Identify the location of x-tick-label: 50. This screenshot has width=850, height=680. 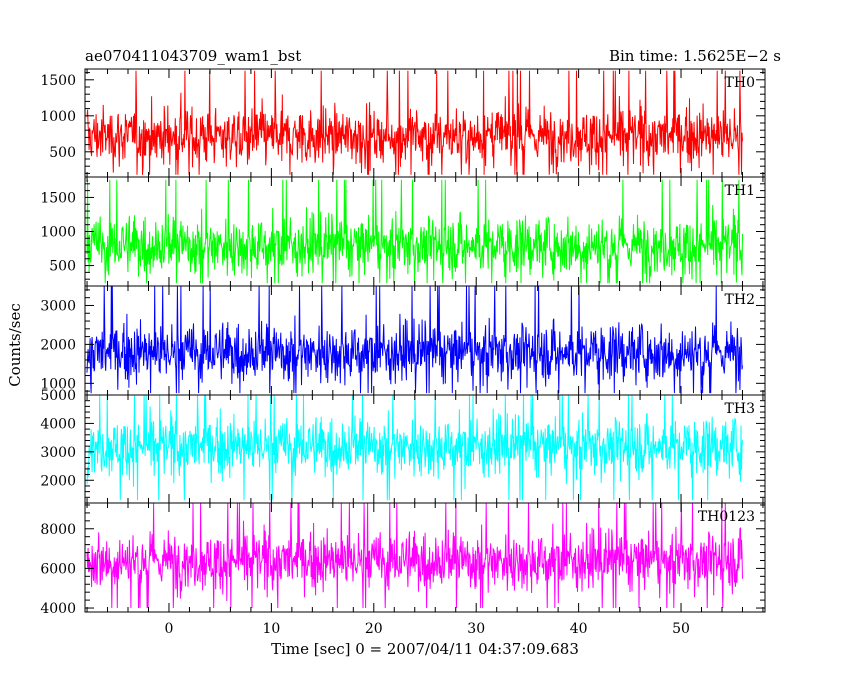
(681, 629).